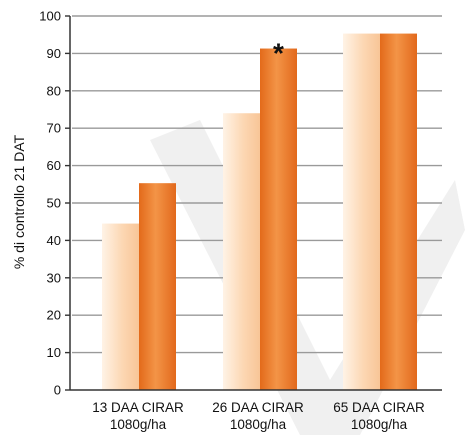  I want to click on x-category-label: 13 DAA CIRAR, so click(138, 407).